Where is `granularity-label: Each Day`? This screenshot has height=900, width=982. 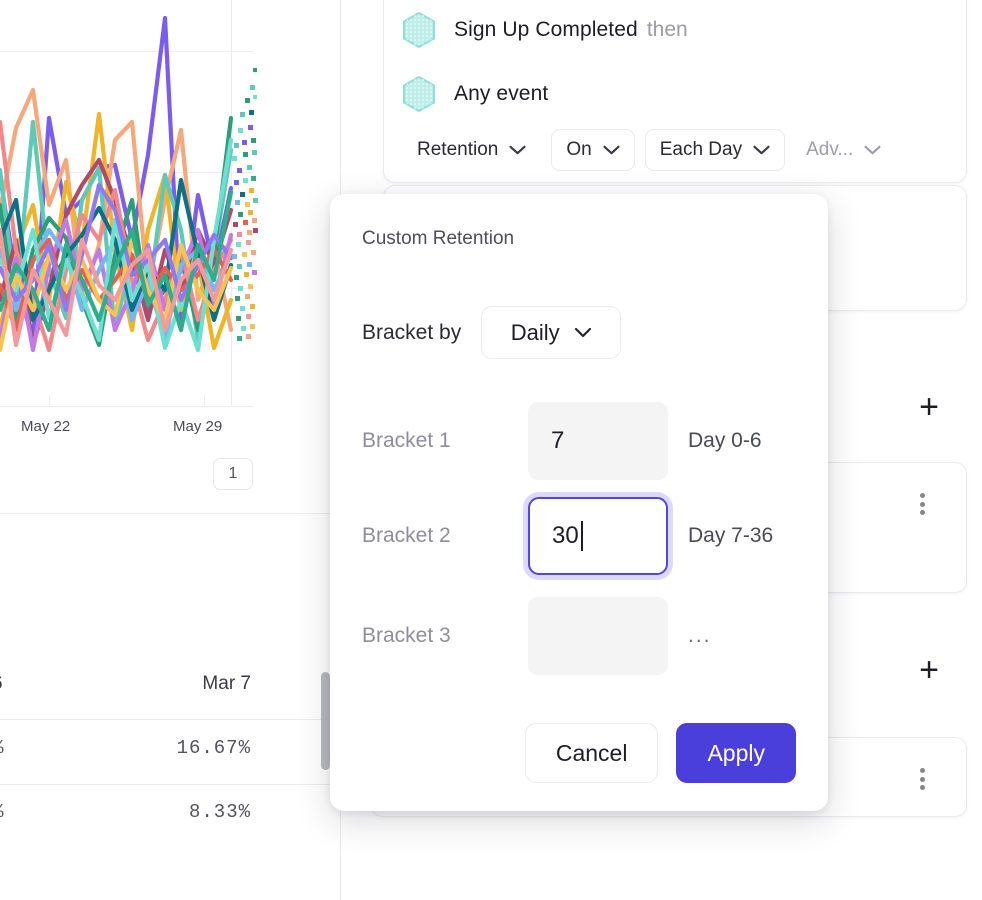
granularity-label: Each Day is located at coordinates (701, 149).